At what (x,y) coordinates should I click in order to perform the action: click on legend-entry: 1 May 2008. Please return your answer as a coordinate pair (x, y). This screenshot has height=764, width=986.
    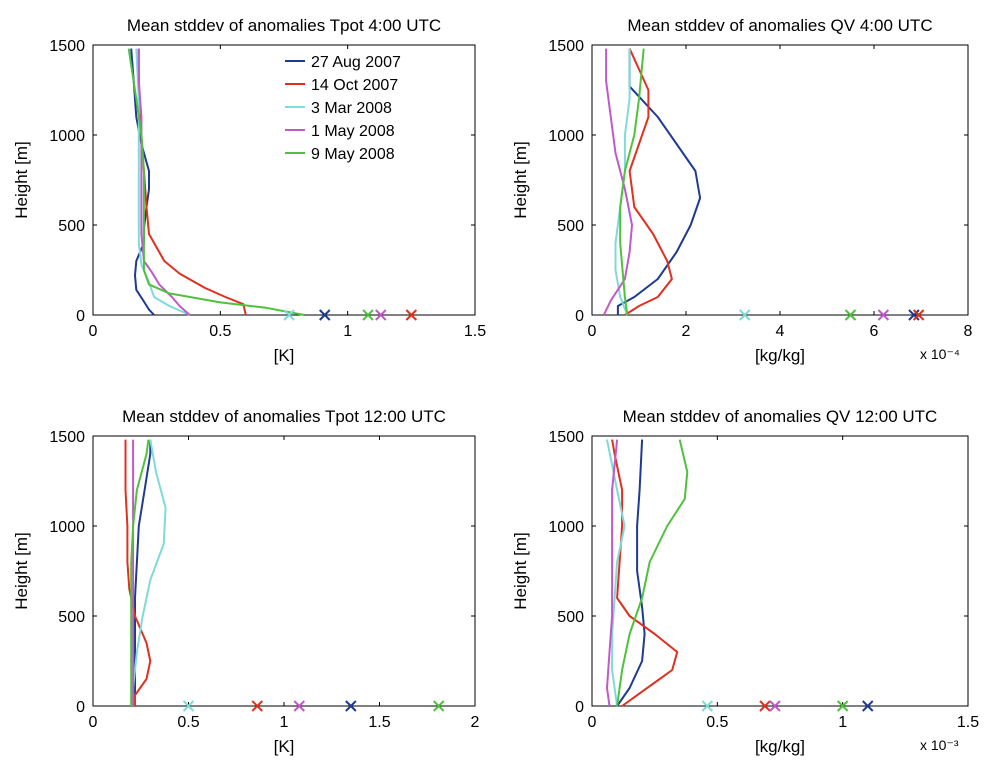
    Looking at the image, I should click on (353, 131).